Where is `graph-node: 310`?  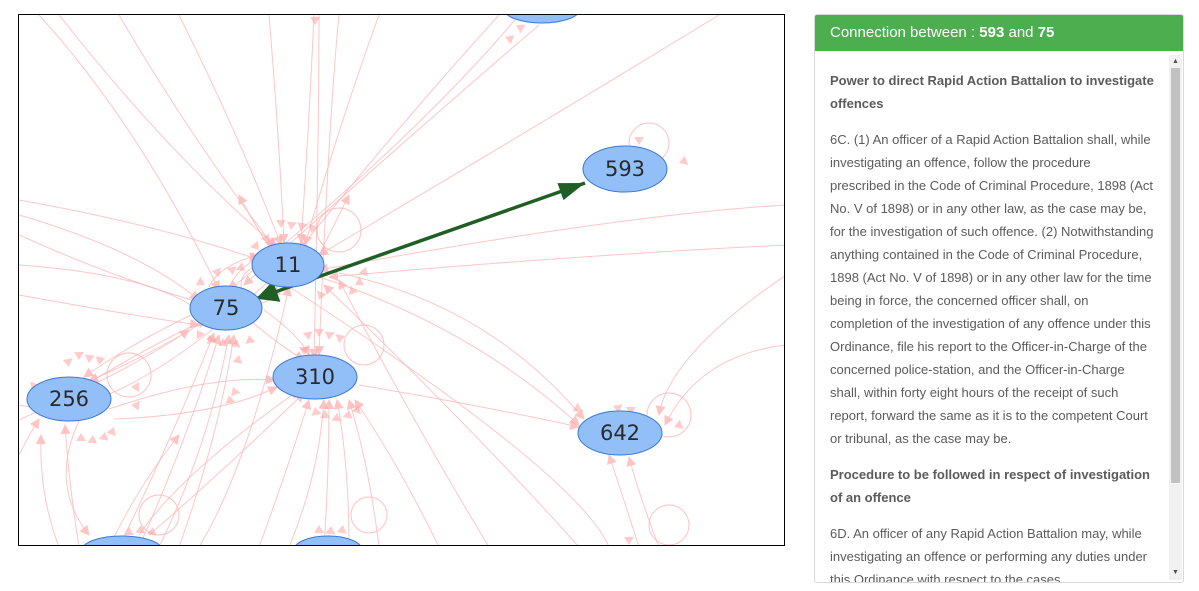
graph-node: 310 is located at coordinates (315, 377).